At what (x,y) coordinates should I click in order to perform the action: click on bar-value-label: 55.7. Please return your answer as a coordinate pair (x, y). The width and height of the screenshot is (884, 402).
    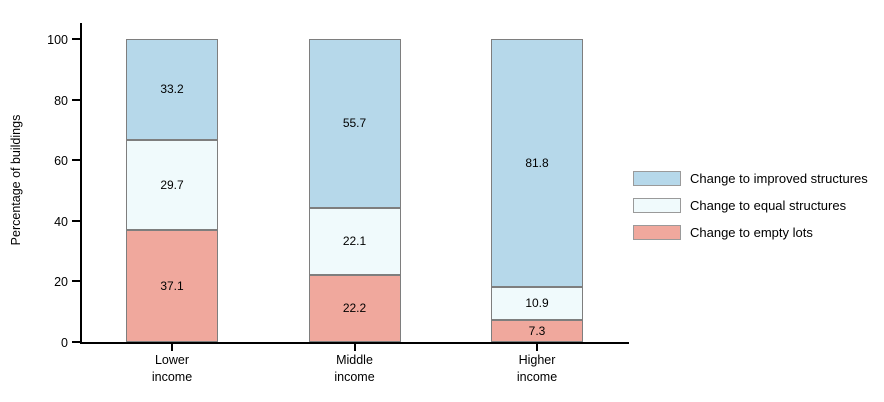
    Looking at the image, I should click on (354, 123).